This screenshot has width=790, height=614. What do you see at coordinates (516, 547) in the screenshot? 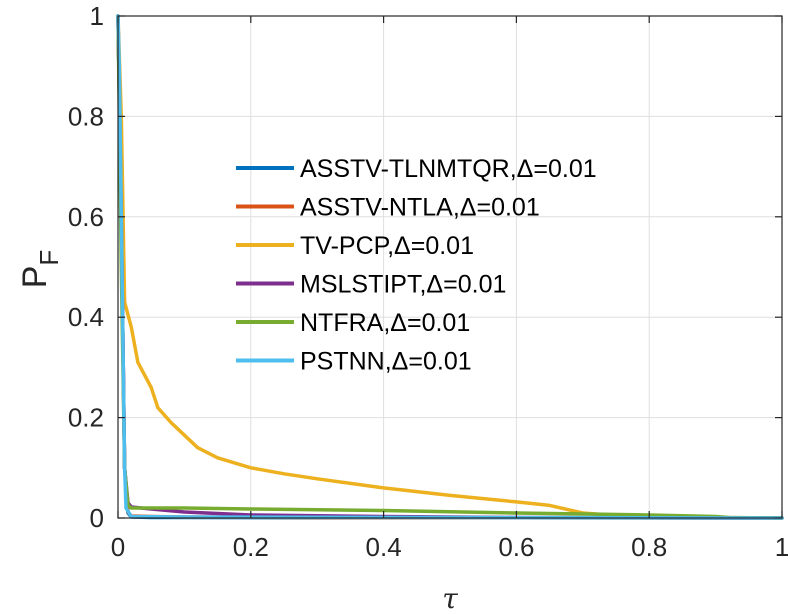
I see `x-tick-label: 0.6` at bounding box center [516, 547].